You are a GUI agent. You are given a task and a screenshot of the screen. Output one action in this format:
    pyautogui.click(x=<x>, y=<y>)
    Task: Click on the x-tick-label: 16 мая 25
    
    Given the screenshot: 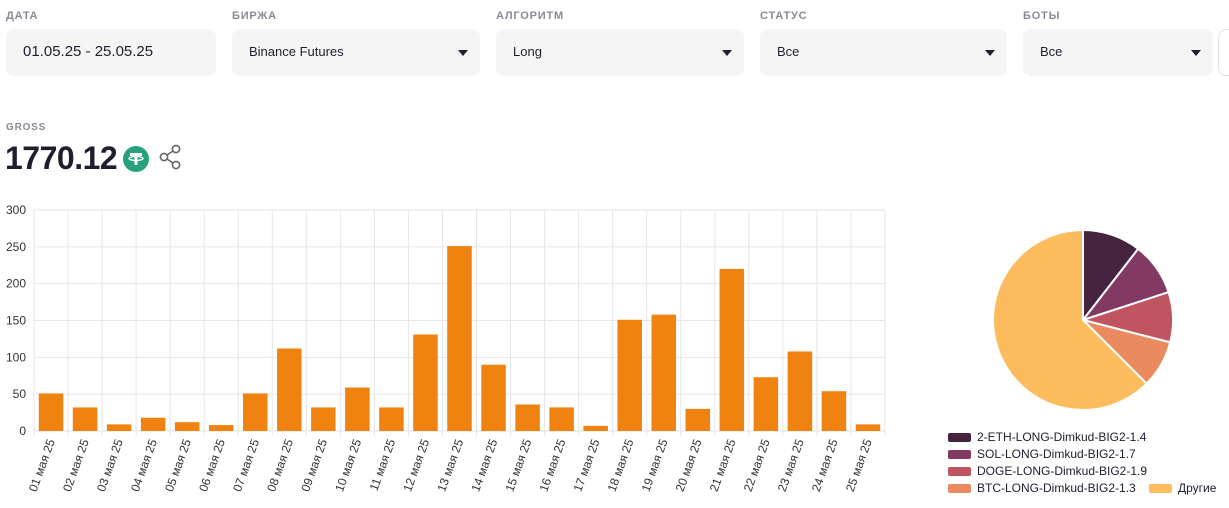 What is the action you would take?
    pyautogui.click(x=553, y=465)
    